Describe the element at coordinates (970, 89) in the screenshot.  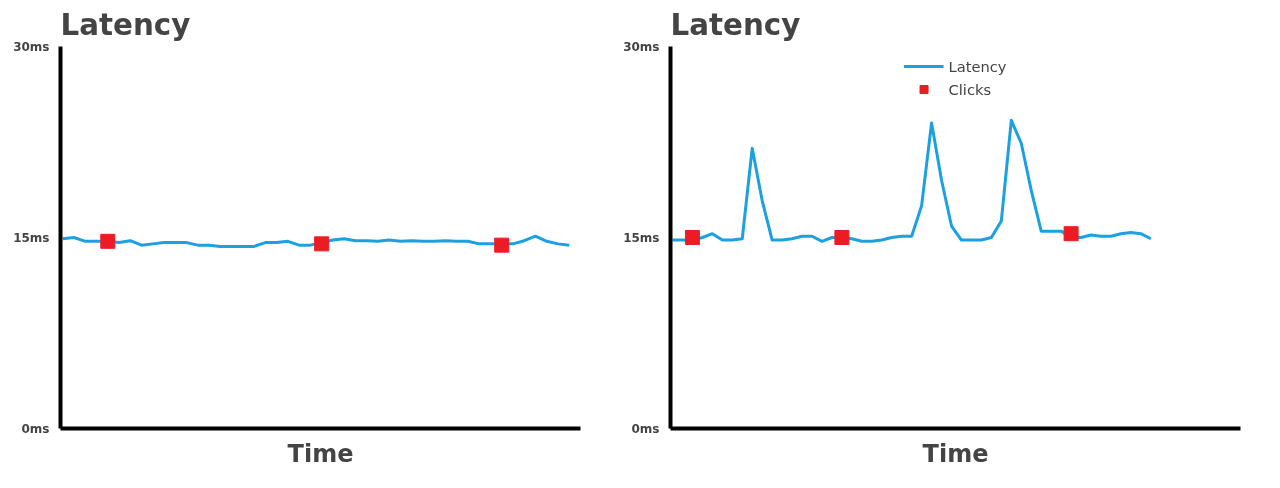
I see `legend-label: Clicks` at that location.